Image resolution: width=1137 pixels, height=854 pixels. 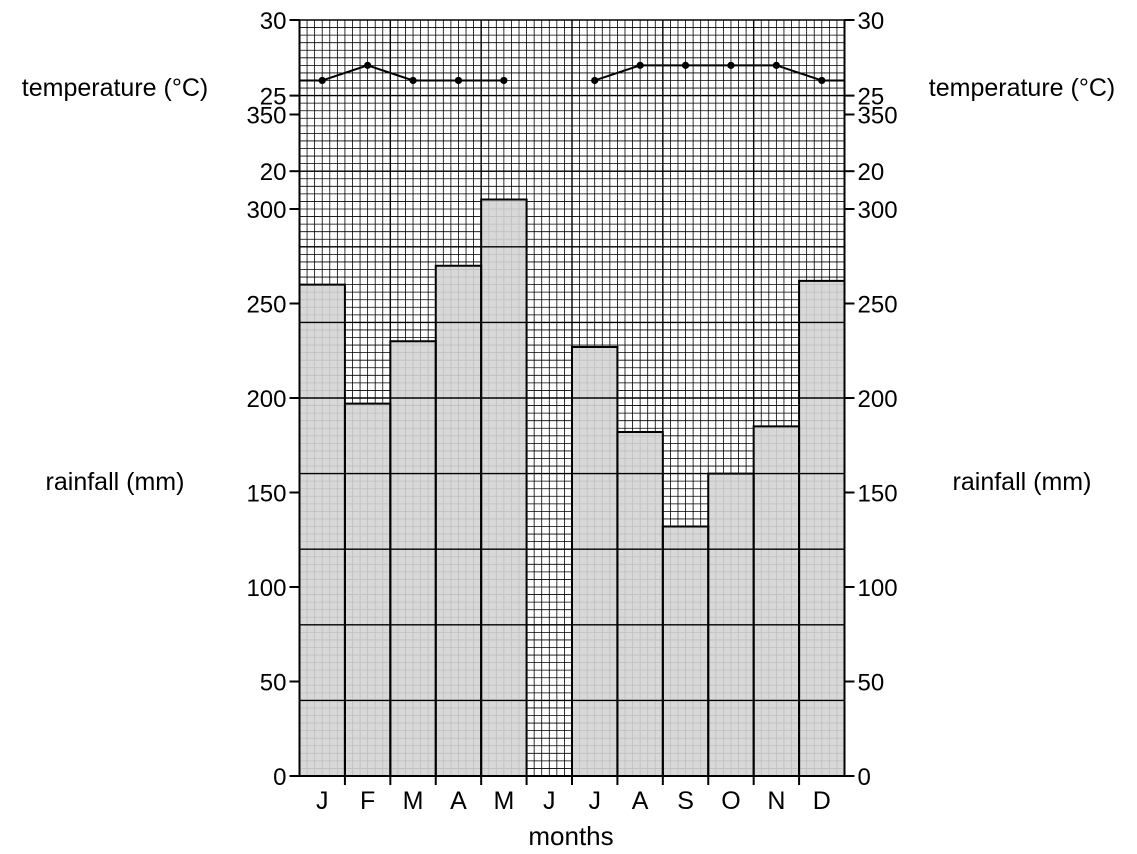 I want to click on right-tick-label-rain-150: 150, so click(x=878, y=494).